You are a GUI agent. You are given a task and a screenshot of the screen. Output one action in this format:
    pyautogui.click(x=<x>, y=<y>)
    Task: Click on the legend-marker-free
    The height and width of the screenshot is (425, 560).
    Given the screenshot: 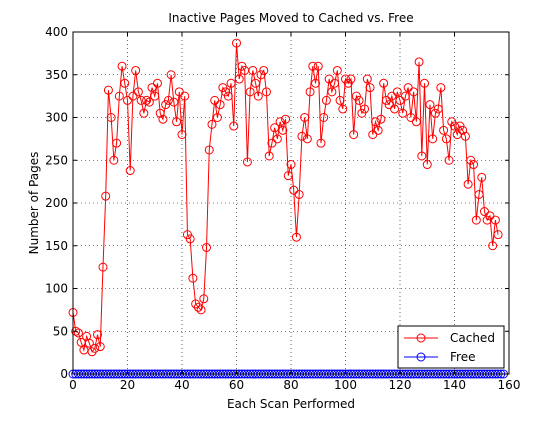 What is the action you would take?
    pyautogui.click(x=421, y=357)
    